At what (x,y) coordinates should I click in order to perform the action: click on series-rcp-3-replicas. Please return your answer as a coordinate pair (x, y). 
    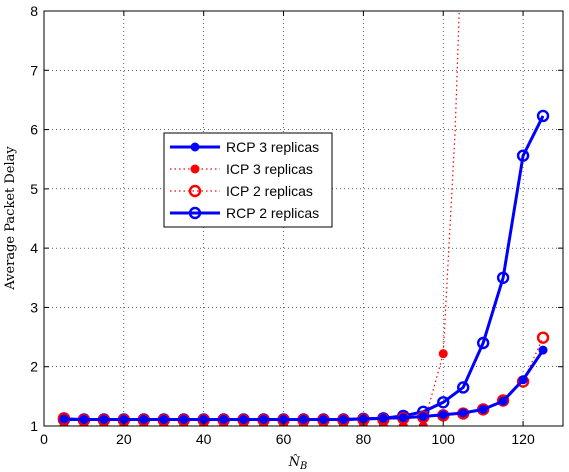
    Looking at the image, I should click on (303, 384).